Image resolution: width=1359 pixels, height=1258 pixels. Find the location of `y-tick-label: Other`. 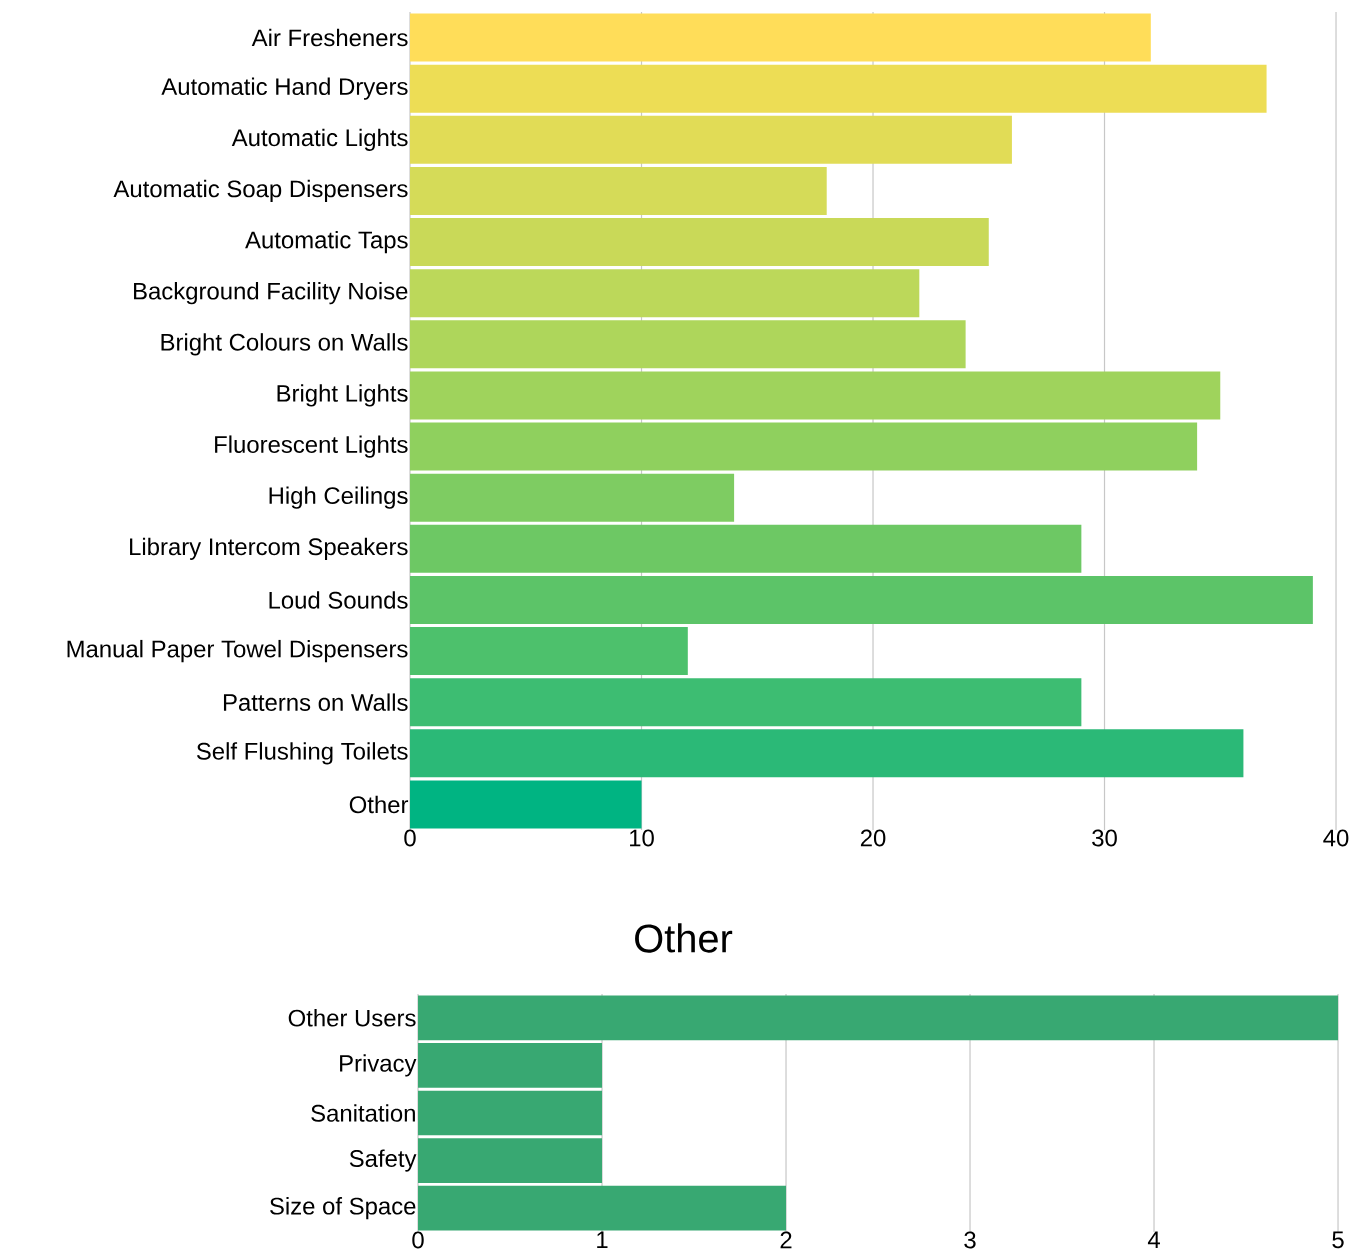

y-tick-label: Other is located at coordinates (379, 804).